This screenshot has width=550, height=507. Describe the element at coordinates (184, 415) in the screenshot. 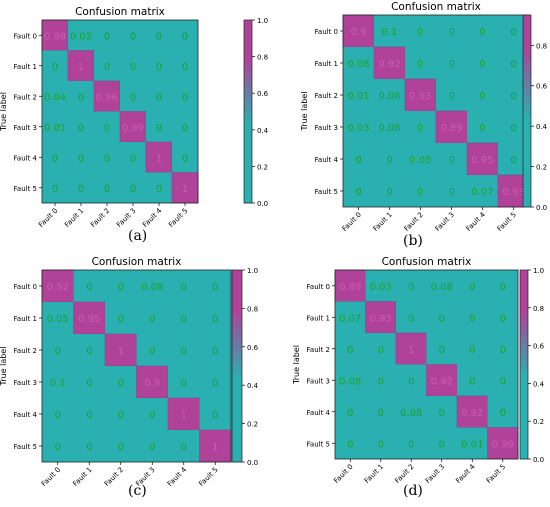

I see `cell-value-label: 1` at that location.